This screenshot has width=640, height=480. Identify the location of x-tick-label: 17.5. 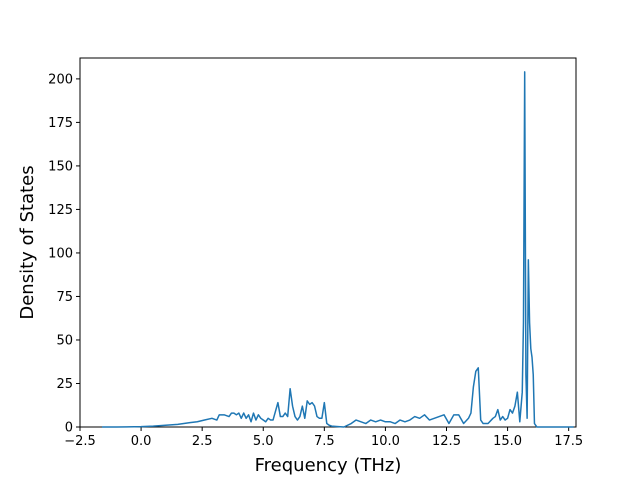
(568, 441).